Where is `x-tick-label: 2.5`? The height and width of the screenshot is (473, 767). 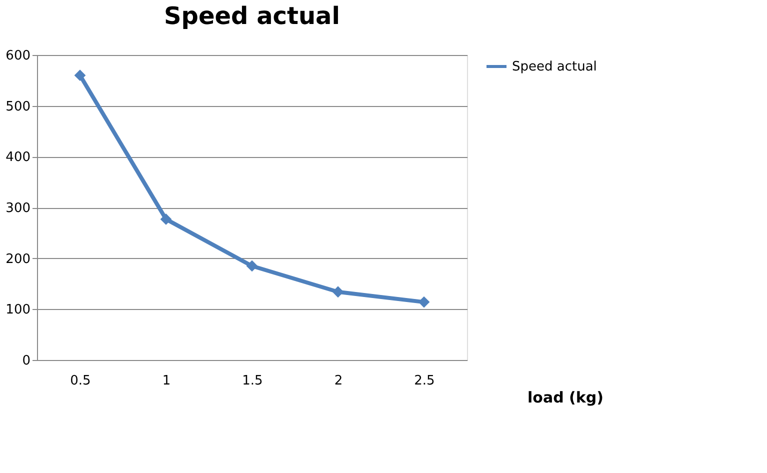
x-tick-label: 2.5 is located at coordinates (424, 381).